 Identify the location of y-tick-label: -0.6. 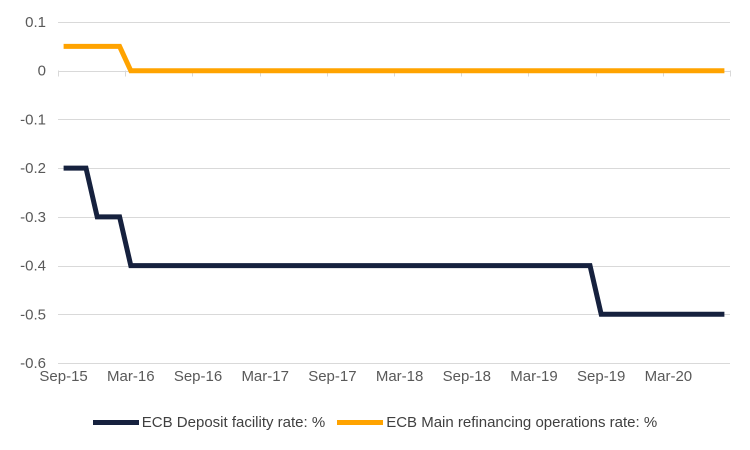
(33, 363).